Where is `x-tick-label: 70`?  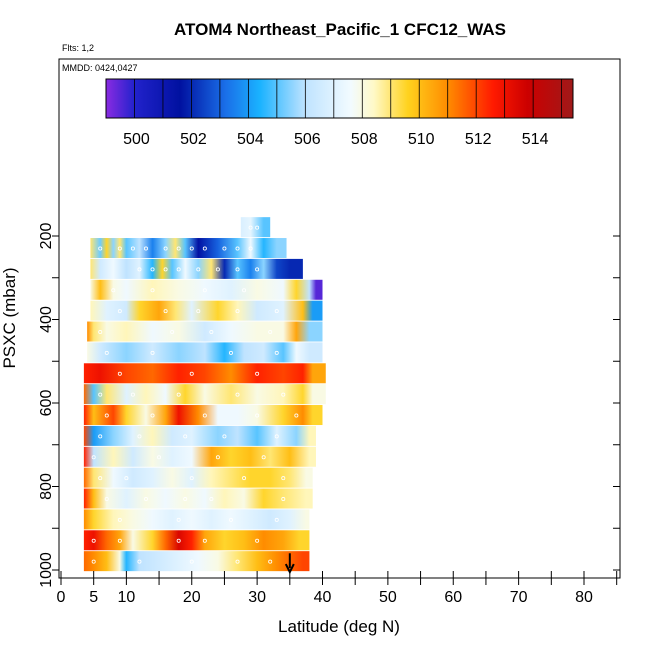 x-tick-label: 70 is located at coordinates (519, 597).